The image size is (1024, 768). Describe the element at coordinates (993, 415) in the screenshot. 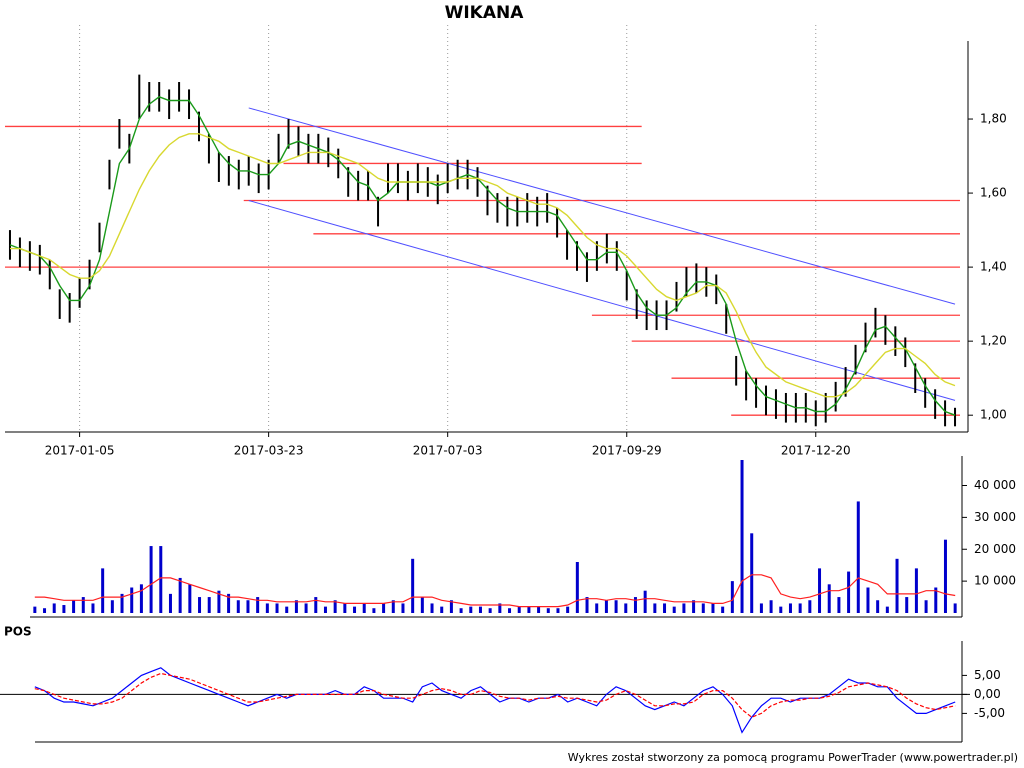

I see `y-tick-label: 1,00` at that location.